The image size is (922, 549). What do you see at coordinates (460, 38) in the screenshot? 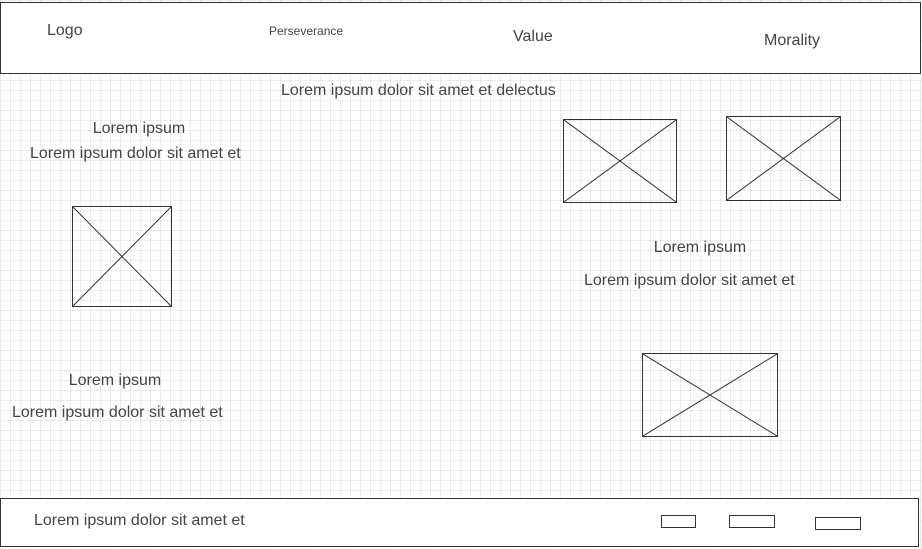
I see `header-bar` at bounding box center [460, 38].